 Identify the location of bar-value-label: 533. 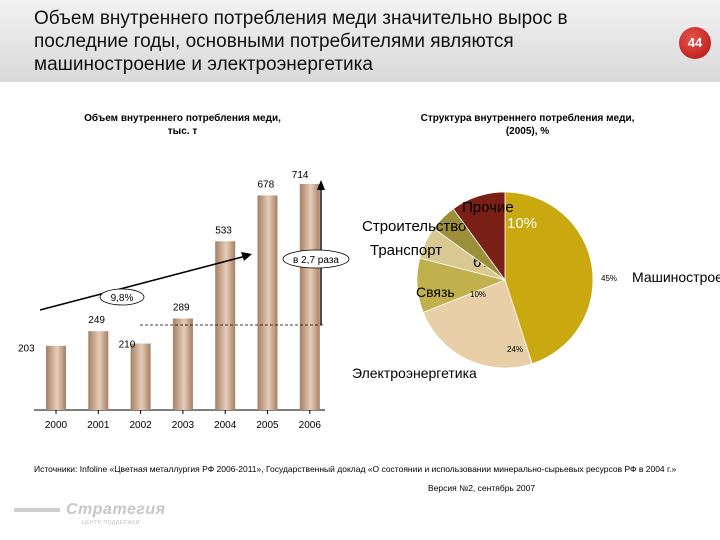
(223, 230).